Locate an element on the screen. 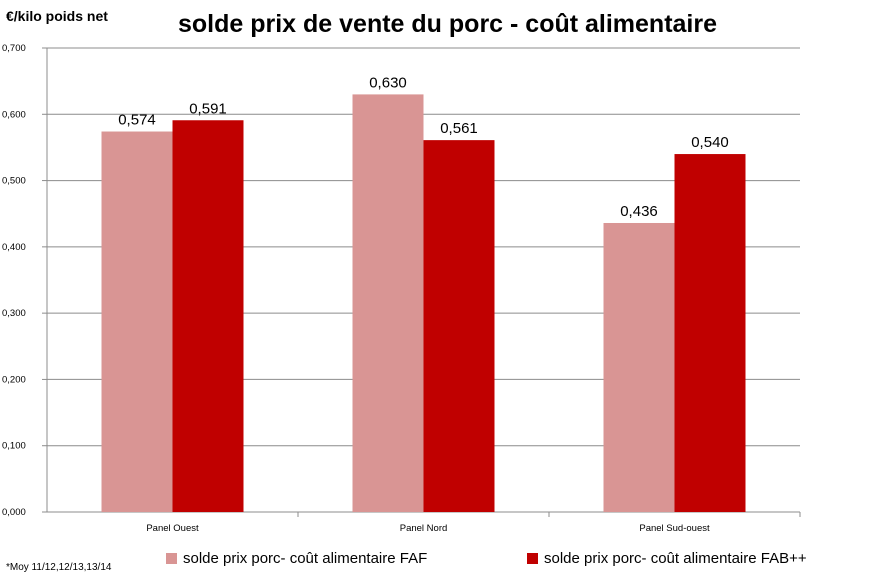 This screenshot has width=896, height=580. data-label: 0,561 is located at coordinates (459, 128).